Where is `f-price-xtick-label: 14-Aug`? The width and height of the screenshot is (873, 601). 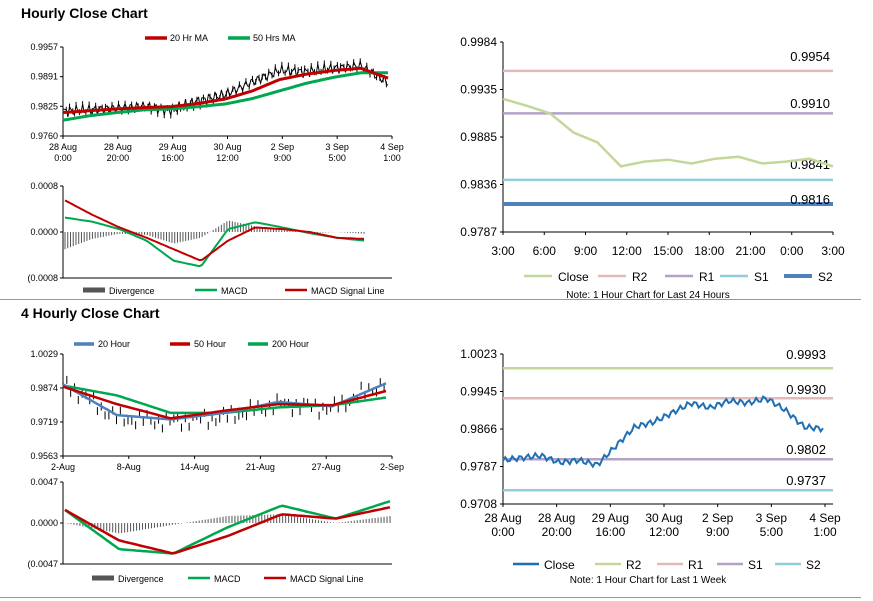
f-price-xtick-label: 14-Aug is located at coordinates (194, 467).